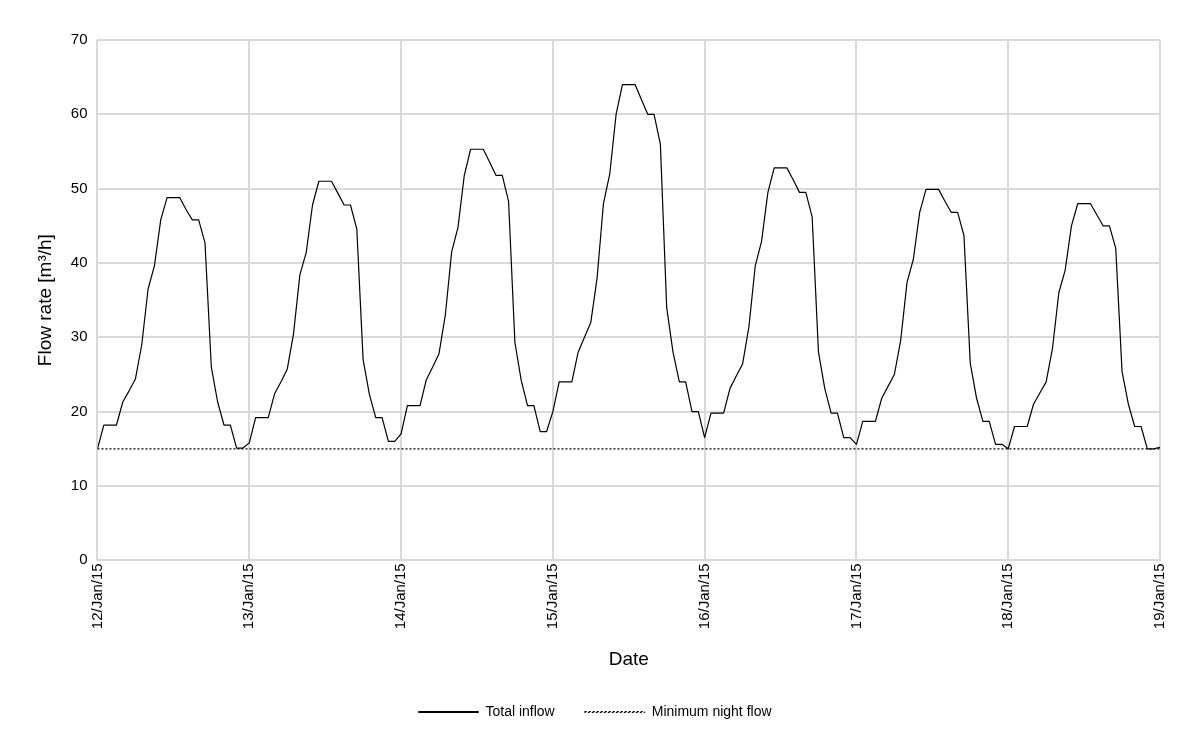 This screenshot has width=1182, height=749. What do you see at coordinates (79, 113) in the screenshot?
I see `y-tick-label: 60` at bounding box center [79, 113].